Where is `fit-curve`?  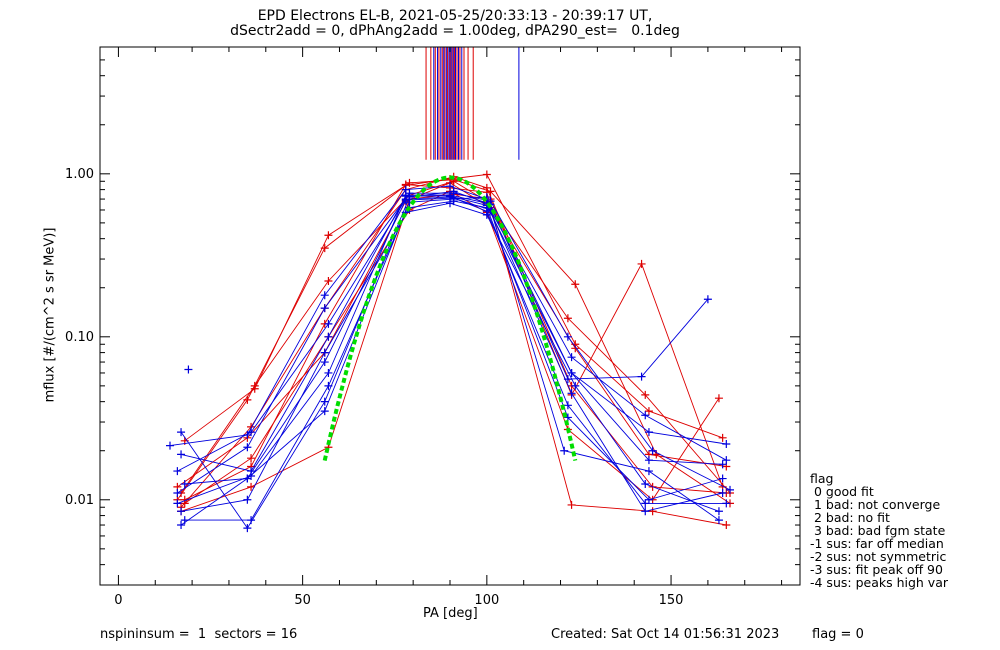
fit-curve is located at coordinates (450, 318).